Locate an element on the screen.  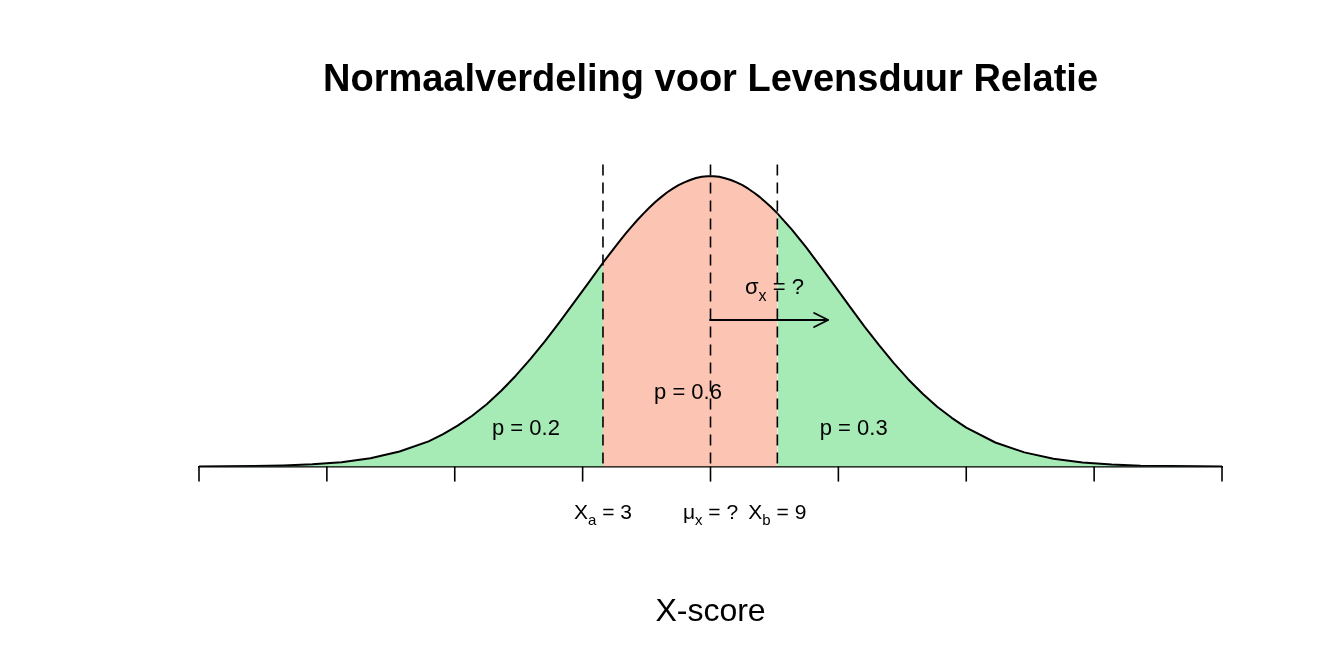
annotation: p = 0.6 is located at coordinates (688, 392).